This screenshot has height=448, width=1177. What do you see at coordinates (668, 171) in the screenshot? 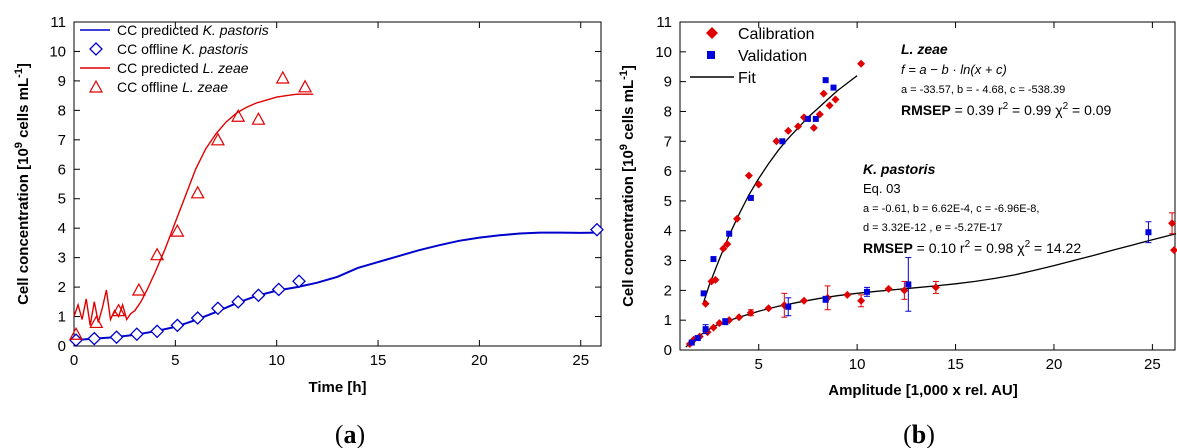
I see `y-tick-label: 6` at bounding box center [668, 171].